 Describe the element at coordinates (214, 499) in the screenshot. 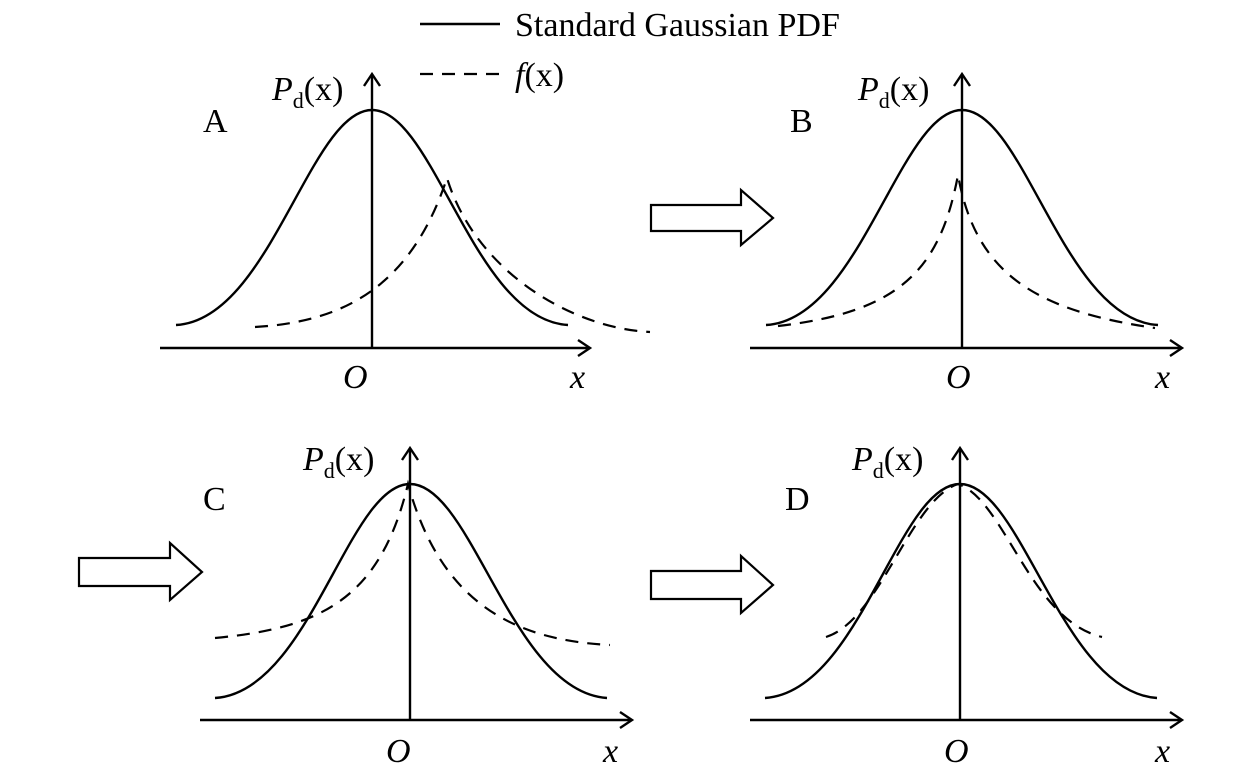

I see `panel-label: C` at that location.